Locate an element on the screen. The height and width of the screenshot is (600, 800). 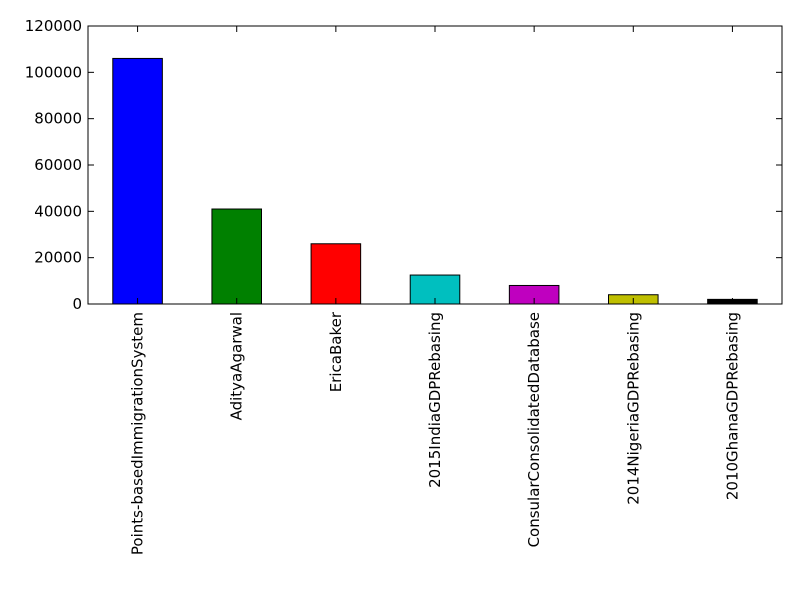
y-tick-label-2: 40000 is located at coordinates (58, 211).